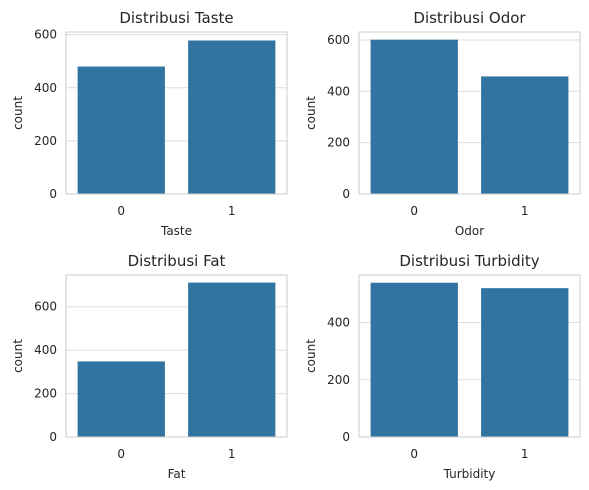  What do you see at coordinates (469, 231) in the screenshot?
I see `x-axis-label: Odor` at bounding box center [469, 231].